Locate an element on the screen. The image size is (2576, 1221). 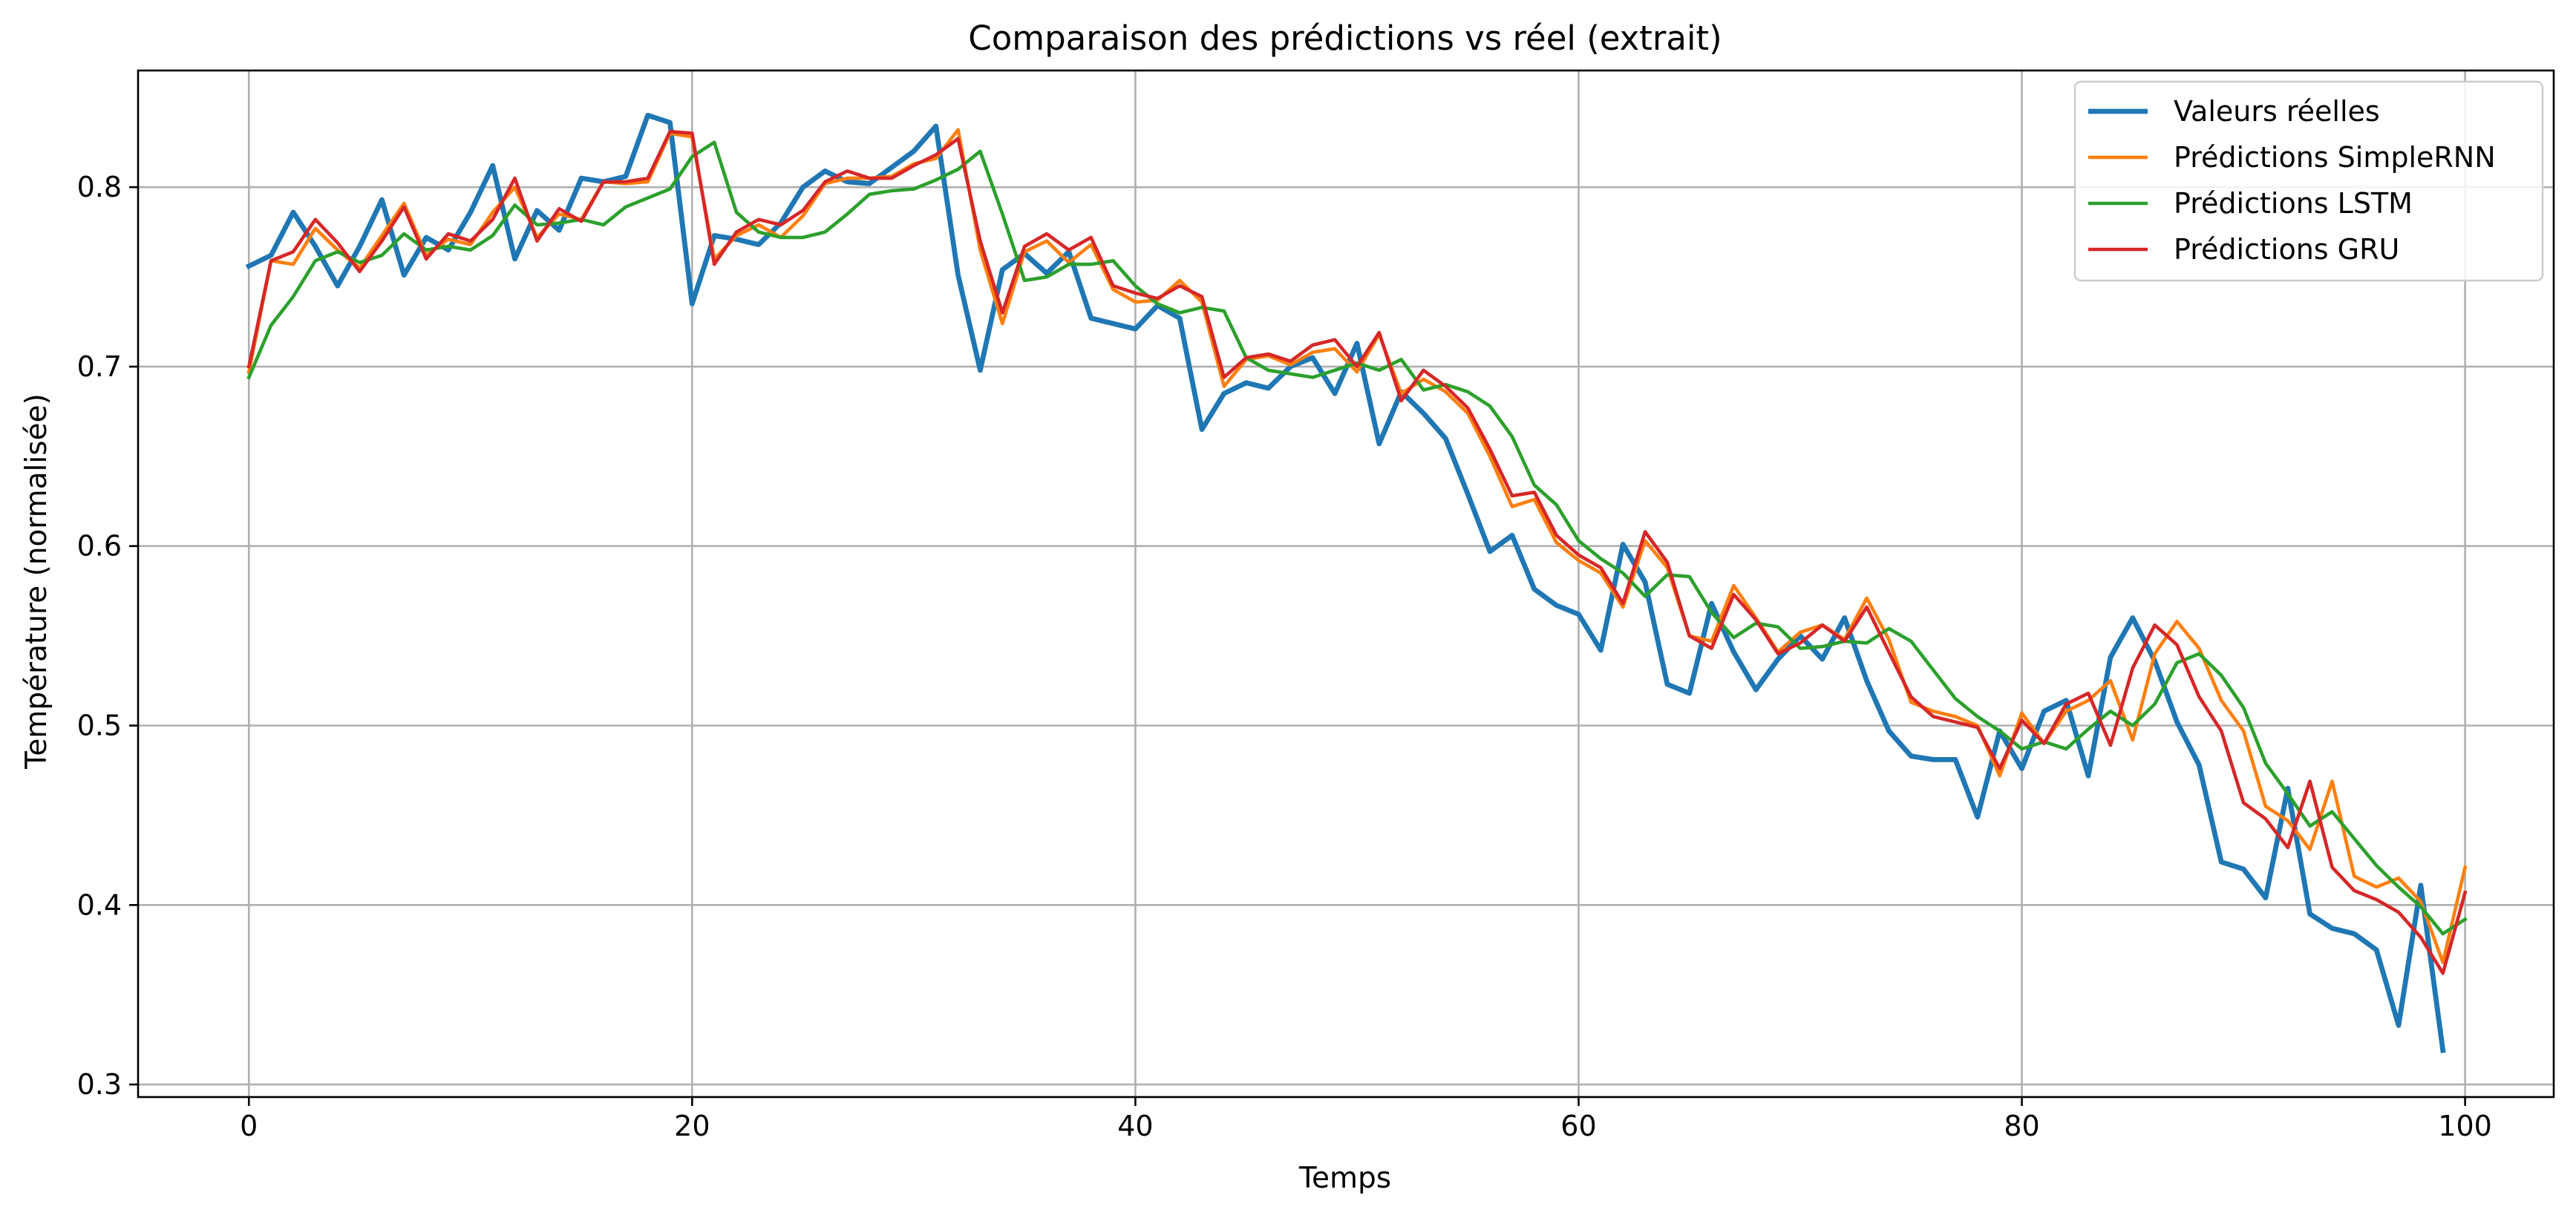
legend-label: Prédictions GRU is located at coordinates (2286, 249).